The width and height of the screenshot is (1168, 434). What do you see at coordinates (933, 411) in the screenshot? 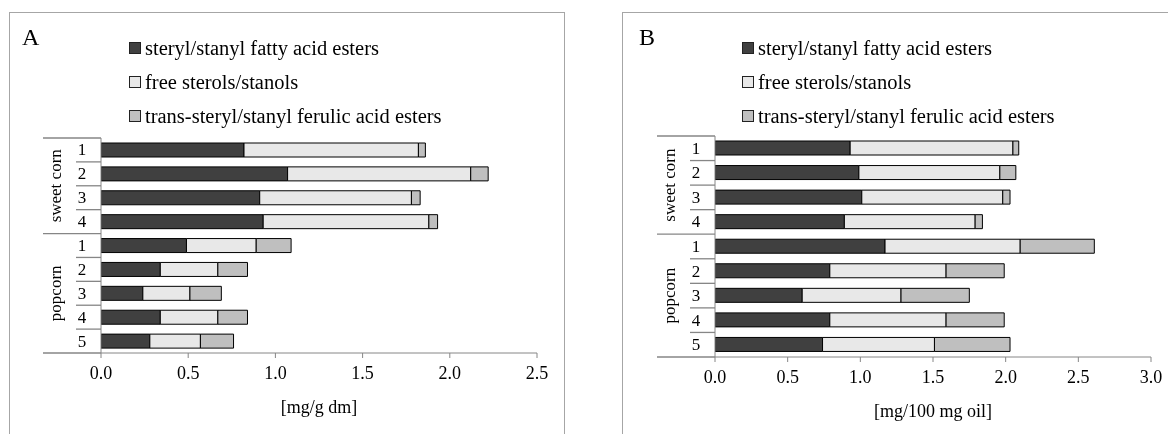
I see `x-axis-title: [mg/100 mg oil]` at bounding box center [933, 411].